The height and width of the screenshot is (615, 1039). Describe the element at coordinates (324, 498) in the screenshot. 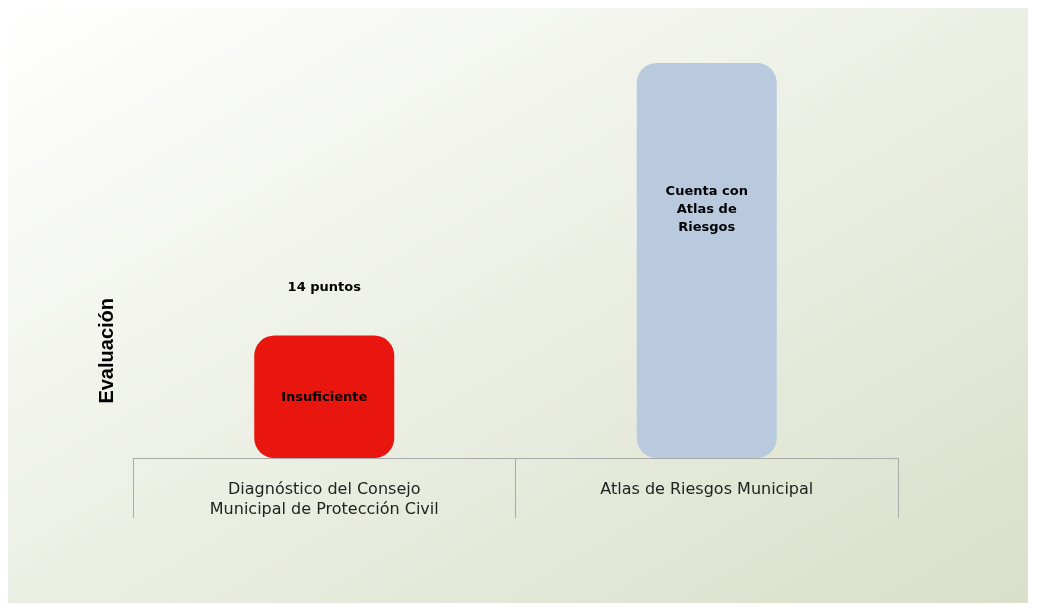

I see `x-tick-label: Diagnóstico del Consejo Municipal de Protección Civil` at that location.